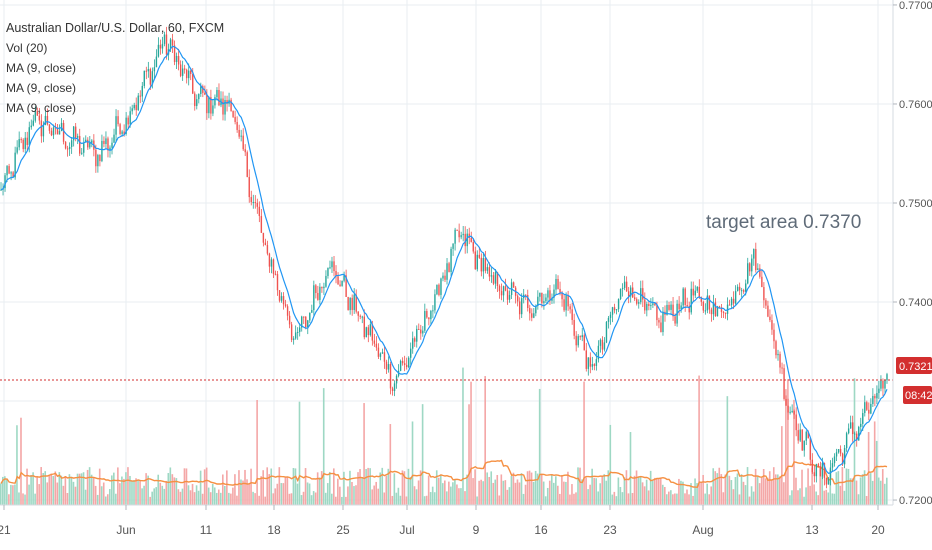 Image resolution: width=932 pixels, height=550 pixels. Describe the element at coordinates (442, 521) in the screenshot. I see `time-axis: 21 Jun 11 18 25 Jul 9 16 23 Aug 13 20` at that location.